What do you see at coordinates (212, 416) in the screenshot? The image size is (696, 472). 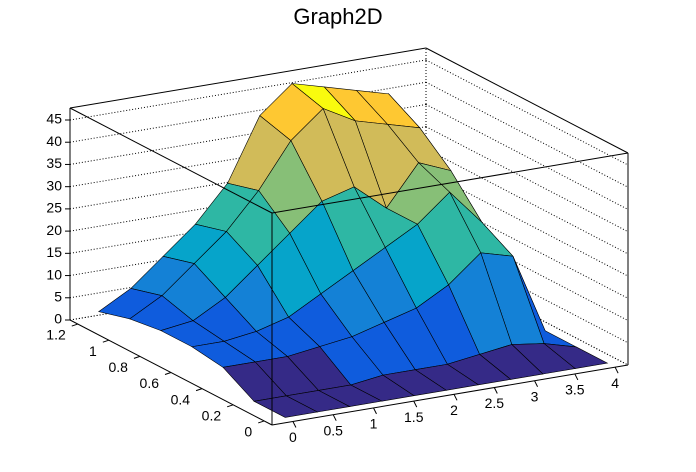 I see `y-tick-label: 0.2` at bounding box center [212, 416].